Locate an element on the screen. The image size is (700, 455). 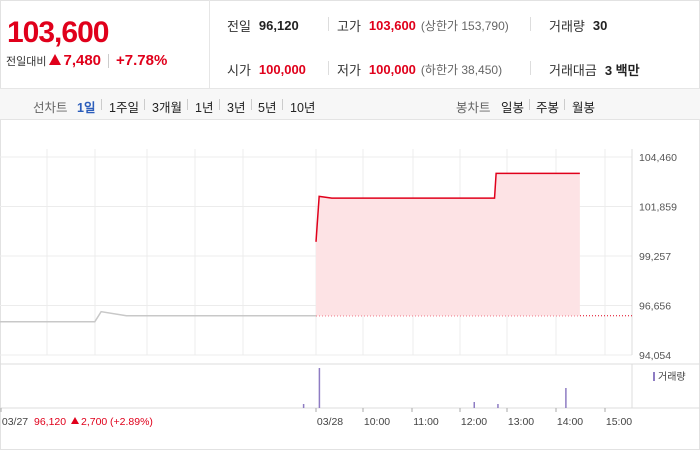
x-tick-label: 11:00 is located at coordinates (426, 422).